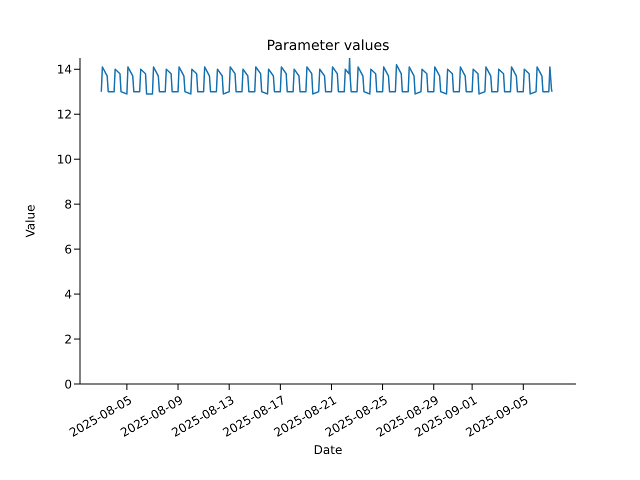 This screenshot has height=480, width=640. What do you see at coordinates (68, 294) in the screenshot?
I see `y-tick-label: 4` at bounding box center [68, 294].